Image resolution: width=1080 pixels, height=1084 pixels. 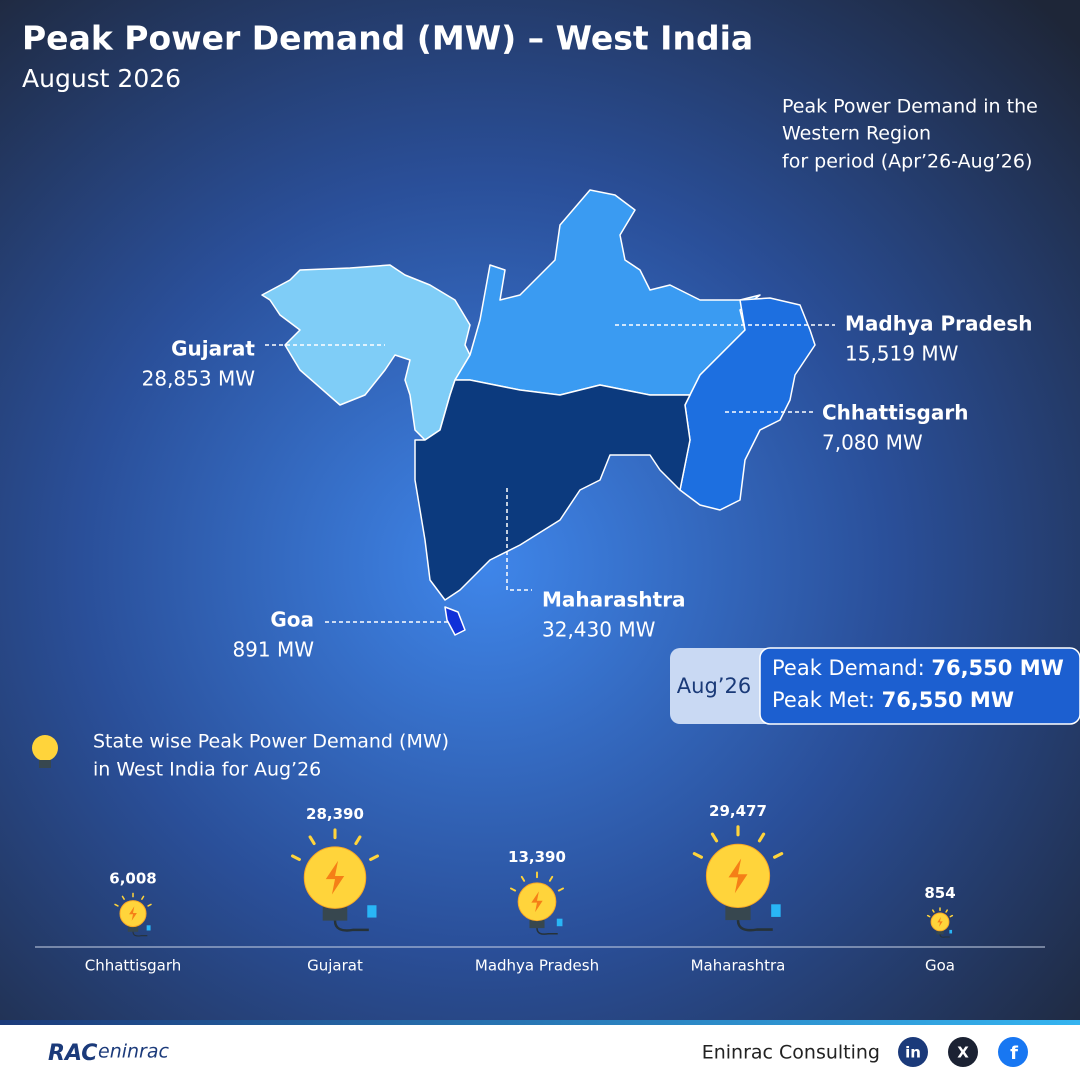 I want to click on note: for period (Apr’26-Aug’26), so click(x=907, y=162).